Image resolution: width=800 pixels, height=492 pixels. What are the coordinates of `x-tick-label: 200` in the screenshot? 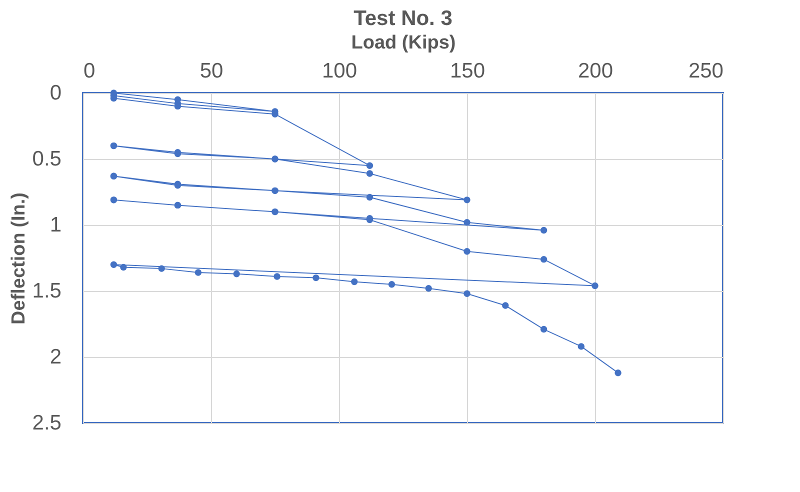 It's located at (596, 71).